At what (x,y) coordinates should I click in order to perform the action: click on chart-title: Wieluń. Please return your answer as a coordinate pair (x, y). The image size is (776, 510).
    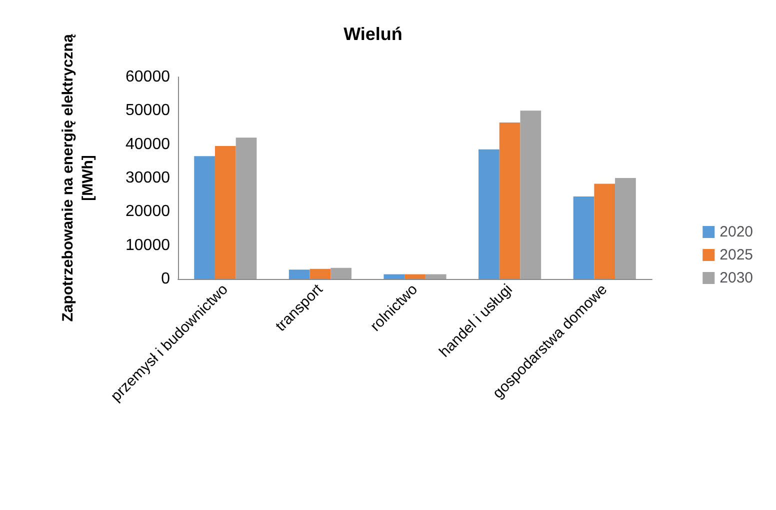
    Looking at the image, I should click on (373, 34).